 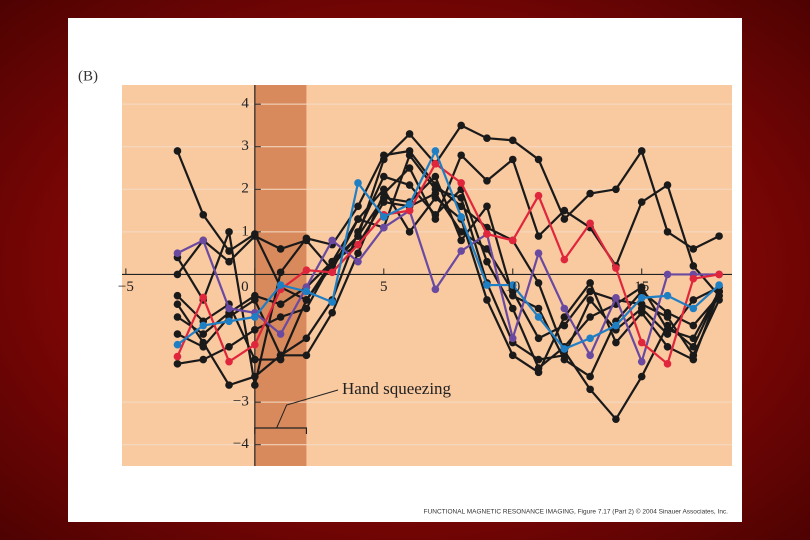 What do you see at coordinates (307, 409) in the screenshot?
I see `annotation-leader` at bounding box center [307, 409].